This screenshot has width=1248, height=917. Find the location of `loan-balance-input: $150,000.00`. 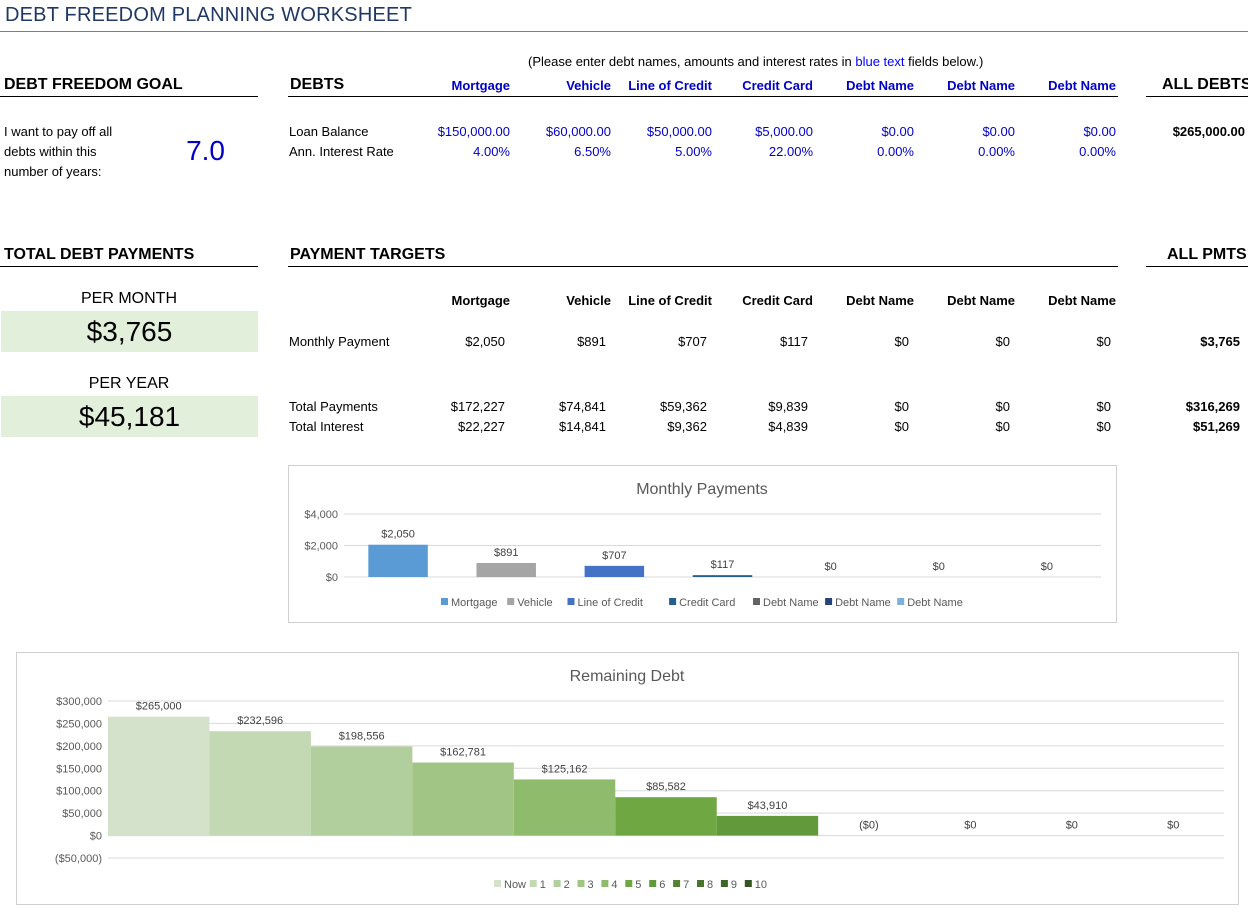

loan-balance-input: $150,000.00 is located at coordinates (473, 131).